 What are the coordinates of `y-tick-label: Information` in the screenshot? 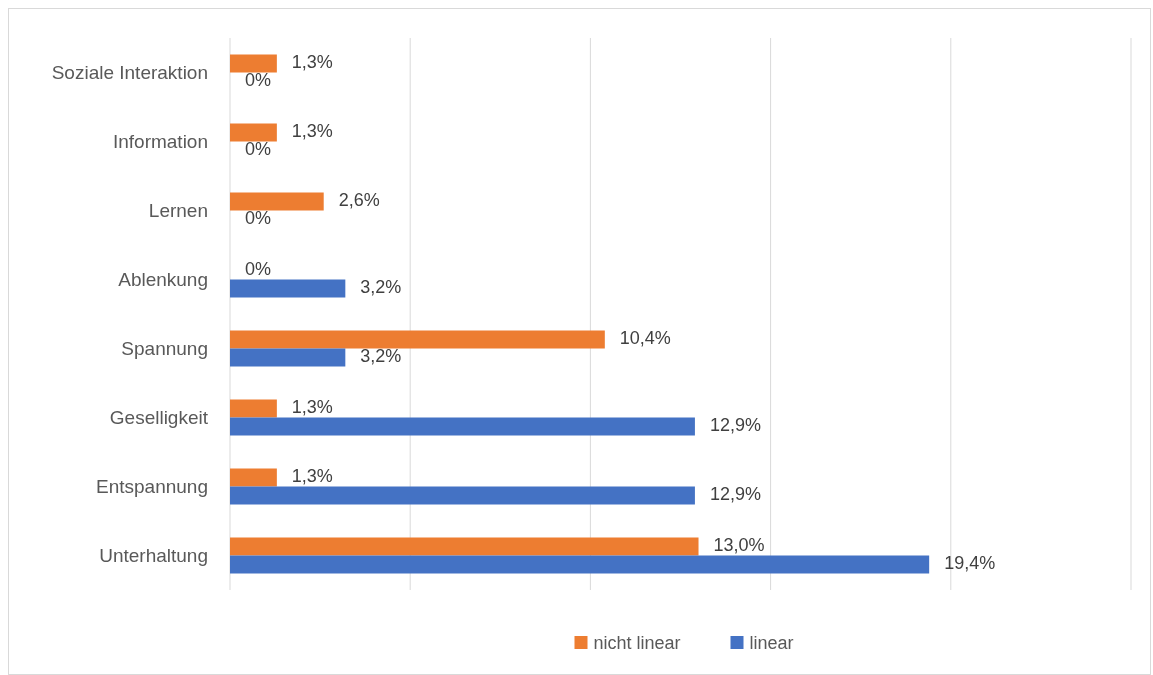 It's located at (160, 141).